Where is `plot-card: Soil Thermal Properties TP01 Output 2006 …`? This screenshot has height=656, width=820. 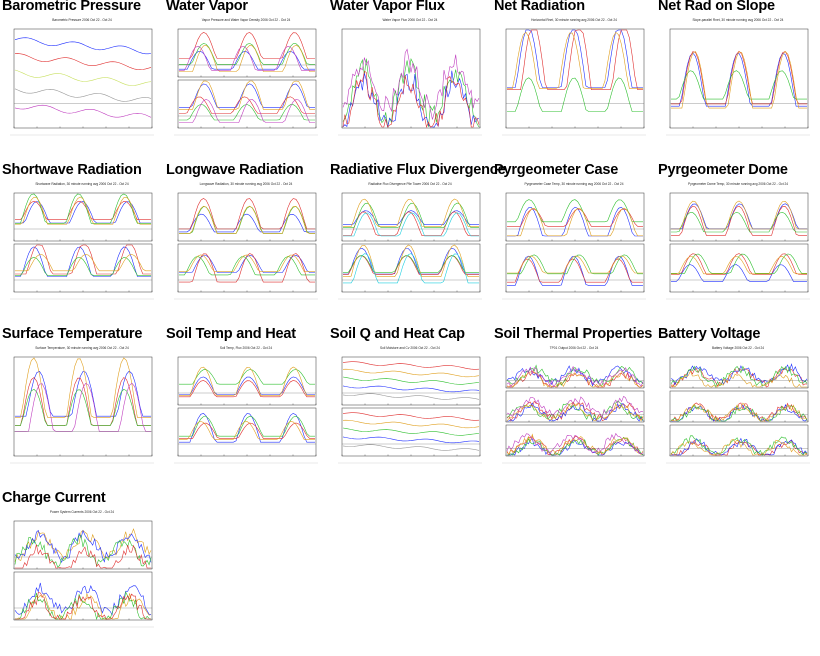 plot-card: Soil Thermal Properties TP01 Output 2006 … is located at coordinates (574, 409).